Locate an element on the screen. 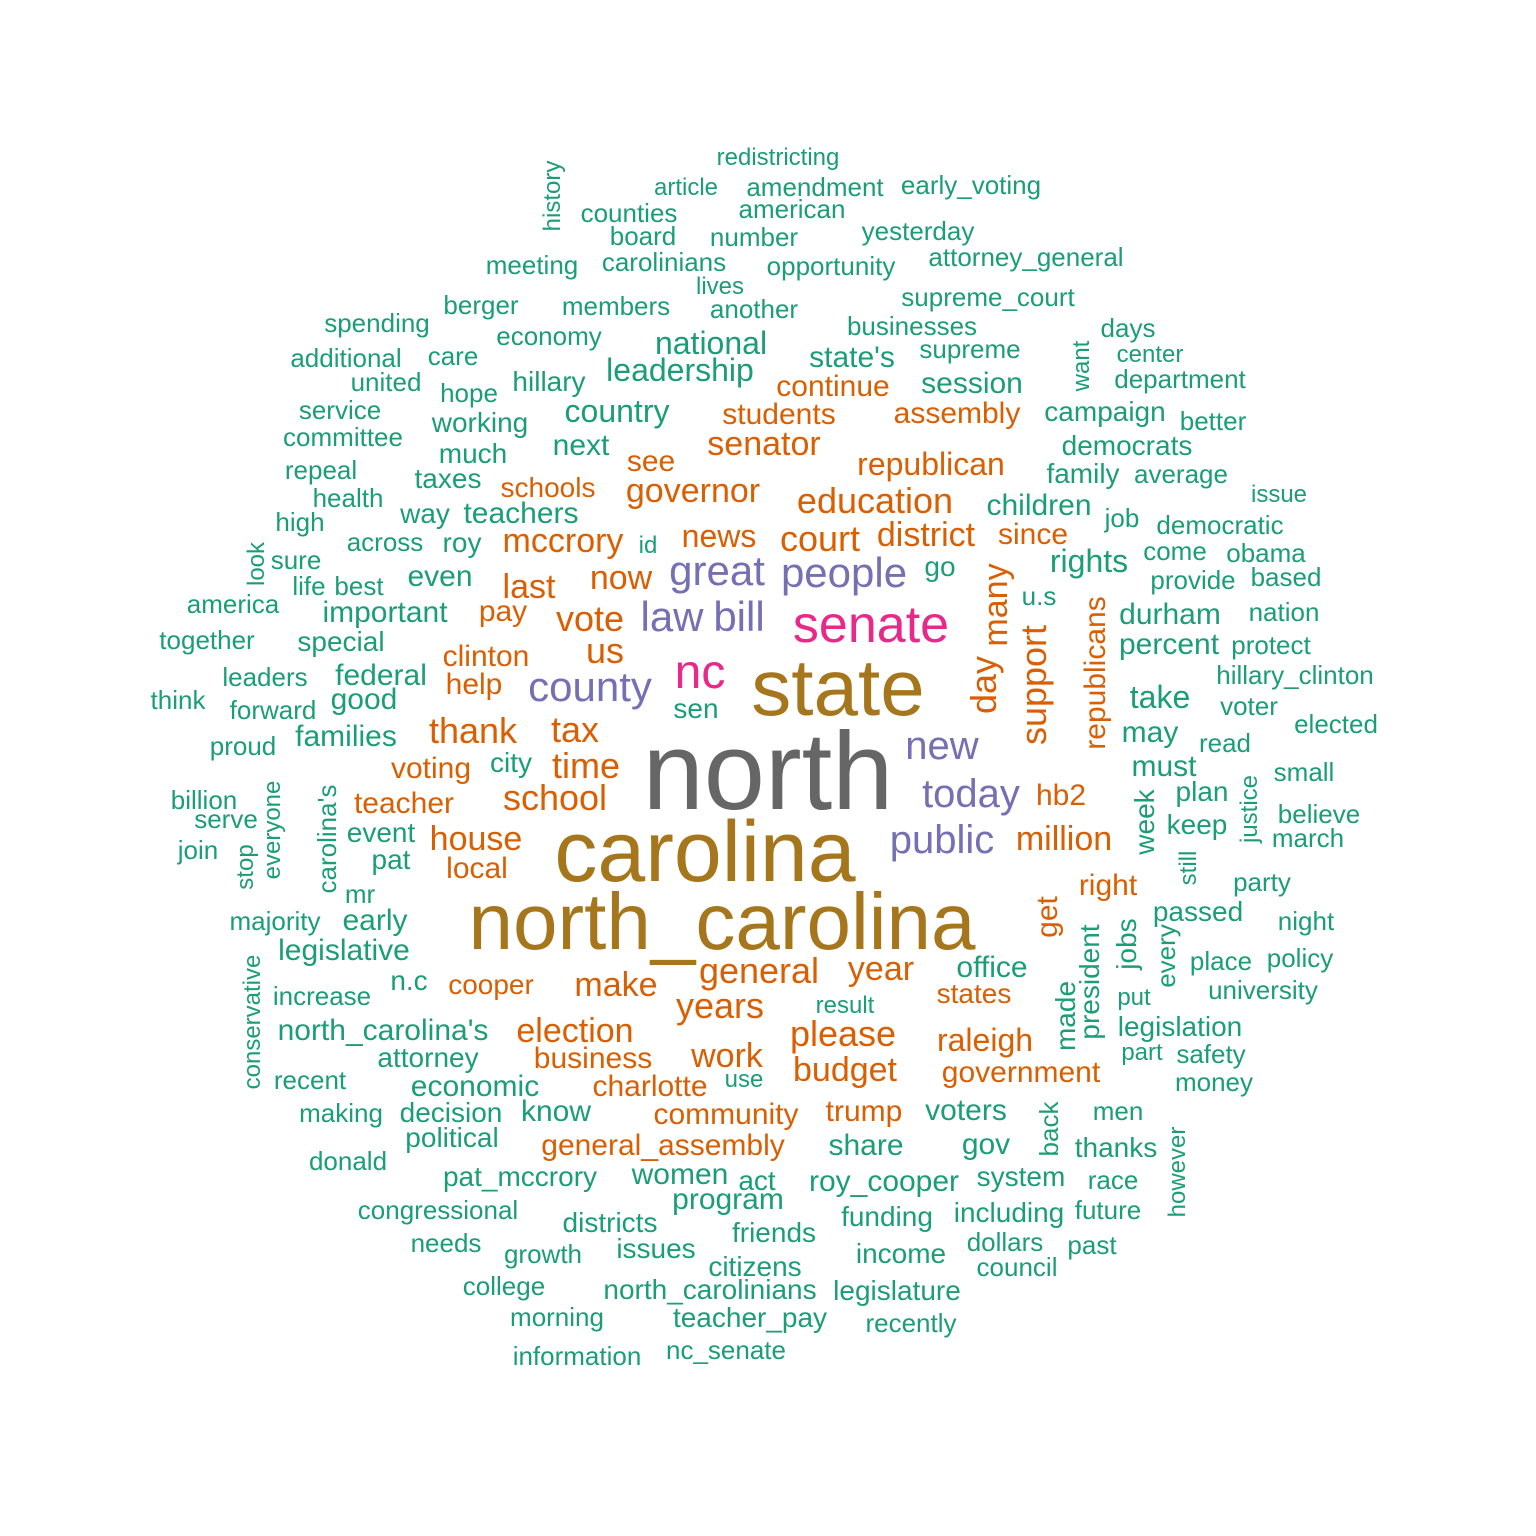 This screenshot has width=1536, height=1536. word-carolinians: carolinians is located at coordinates (664, 262).